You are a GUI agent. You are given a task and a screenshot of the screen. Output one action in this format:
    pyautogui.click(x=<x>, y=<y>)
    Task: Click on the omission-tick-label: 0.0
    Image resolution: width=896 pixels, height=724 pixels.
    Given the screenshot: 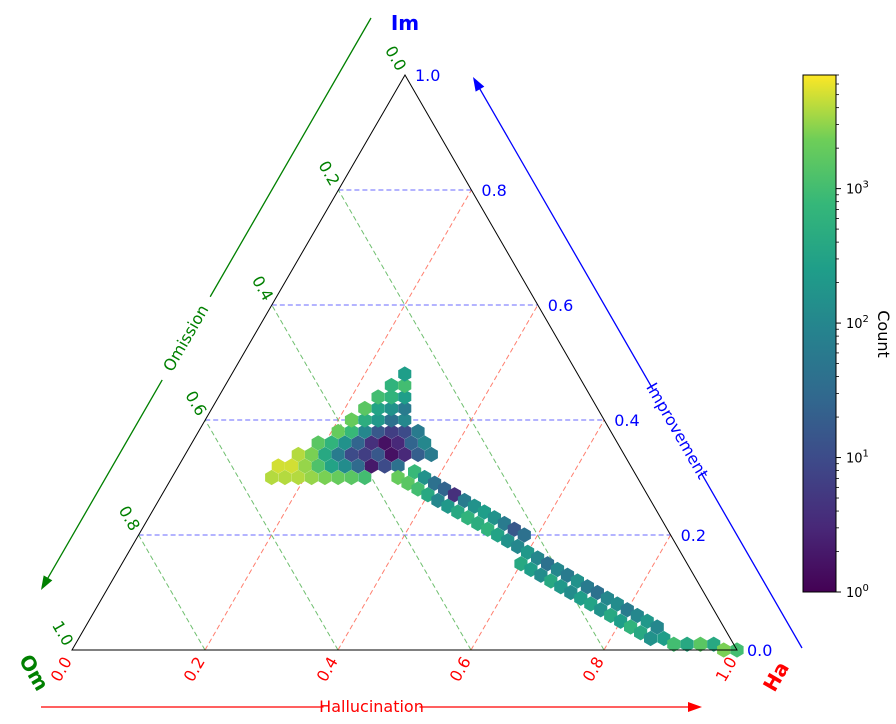 What is the action you would take?
    pyautogui.click(x=395, y=58)
    